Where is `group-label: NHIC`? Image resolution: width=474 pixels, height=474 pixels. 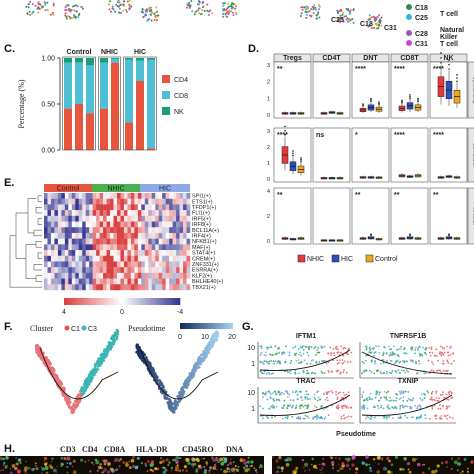
group-label: NHIC is located at coordinates (115, 189).